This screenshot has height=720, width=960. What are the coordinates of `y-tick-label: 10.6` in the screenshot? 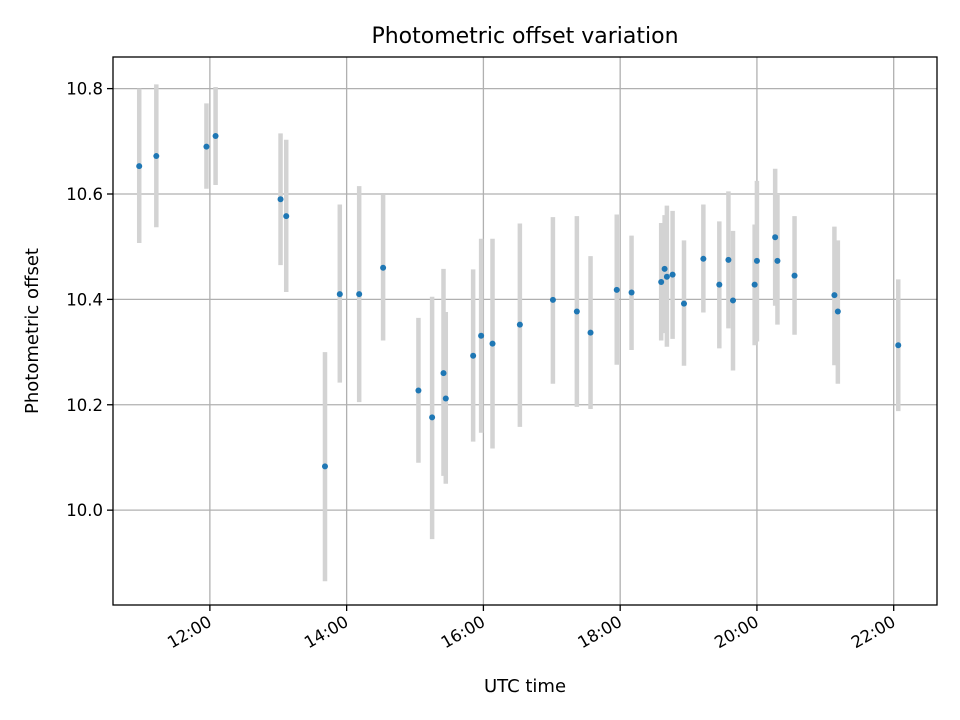 It's located at (84, 194).